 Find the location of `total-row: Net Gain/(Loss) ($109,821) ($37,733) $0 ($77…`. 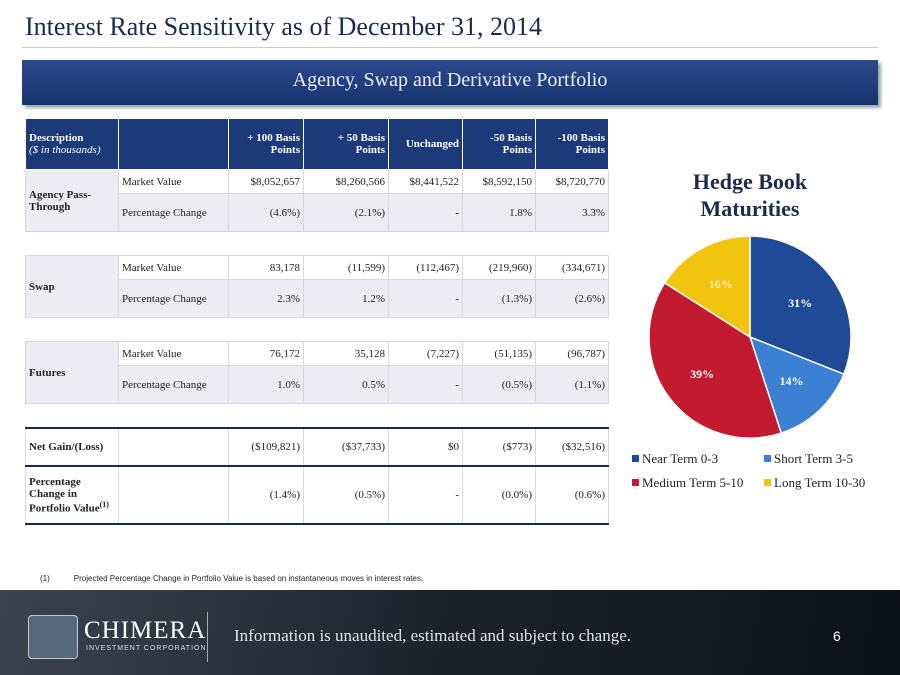

total-row: Net Gain/(Loss) ($109,821) ($37,733) $0 ($77… is located at coordinates (317, 447).